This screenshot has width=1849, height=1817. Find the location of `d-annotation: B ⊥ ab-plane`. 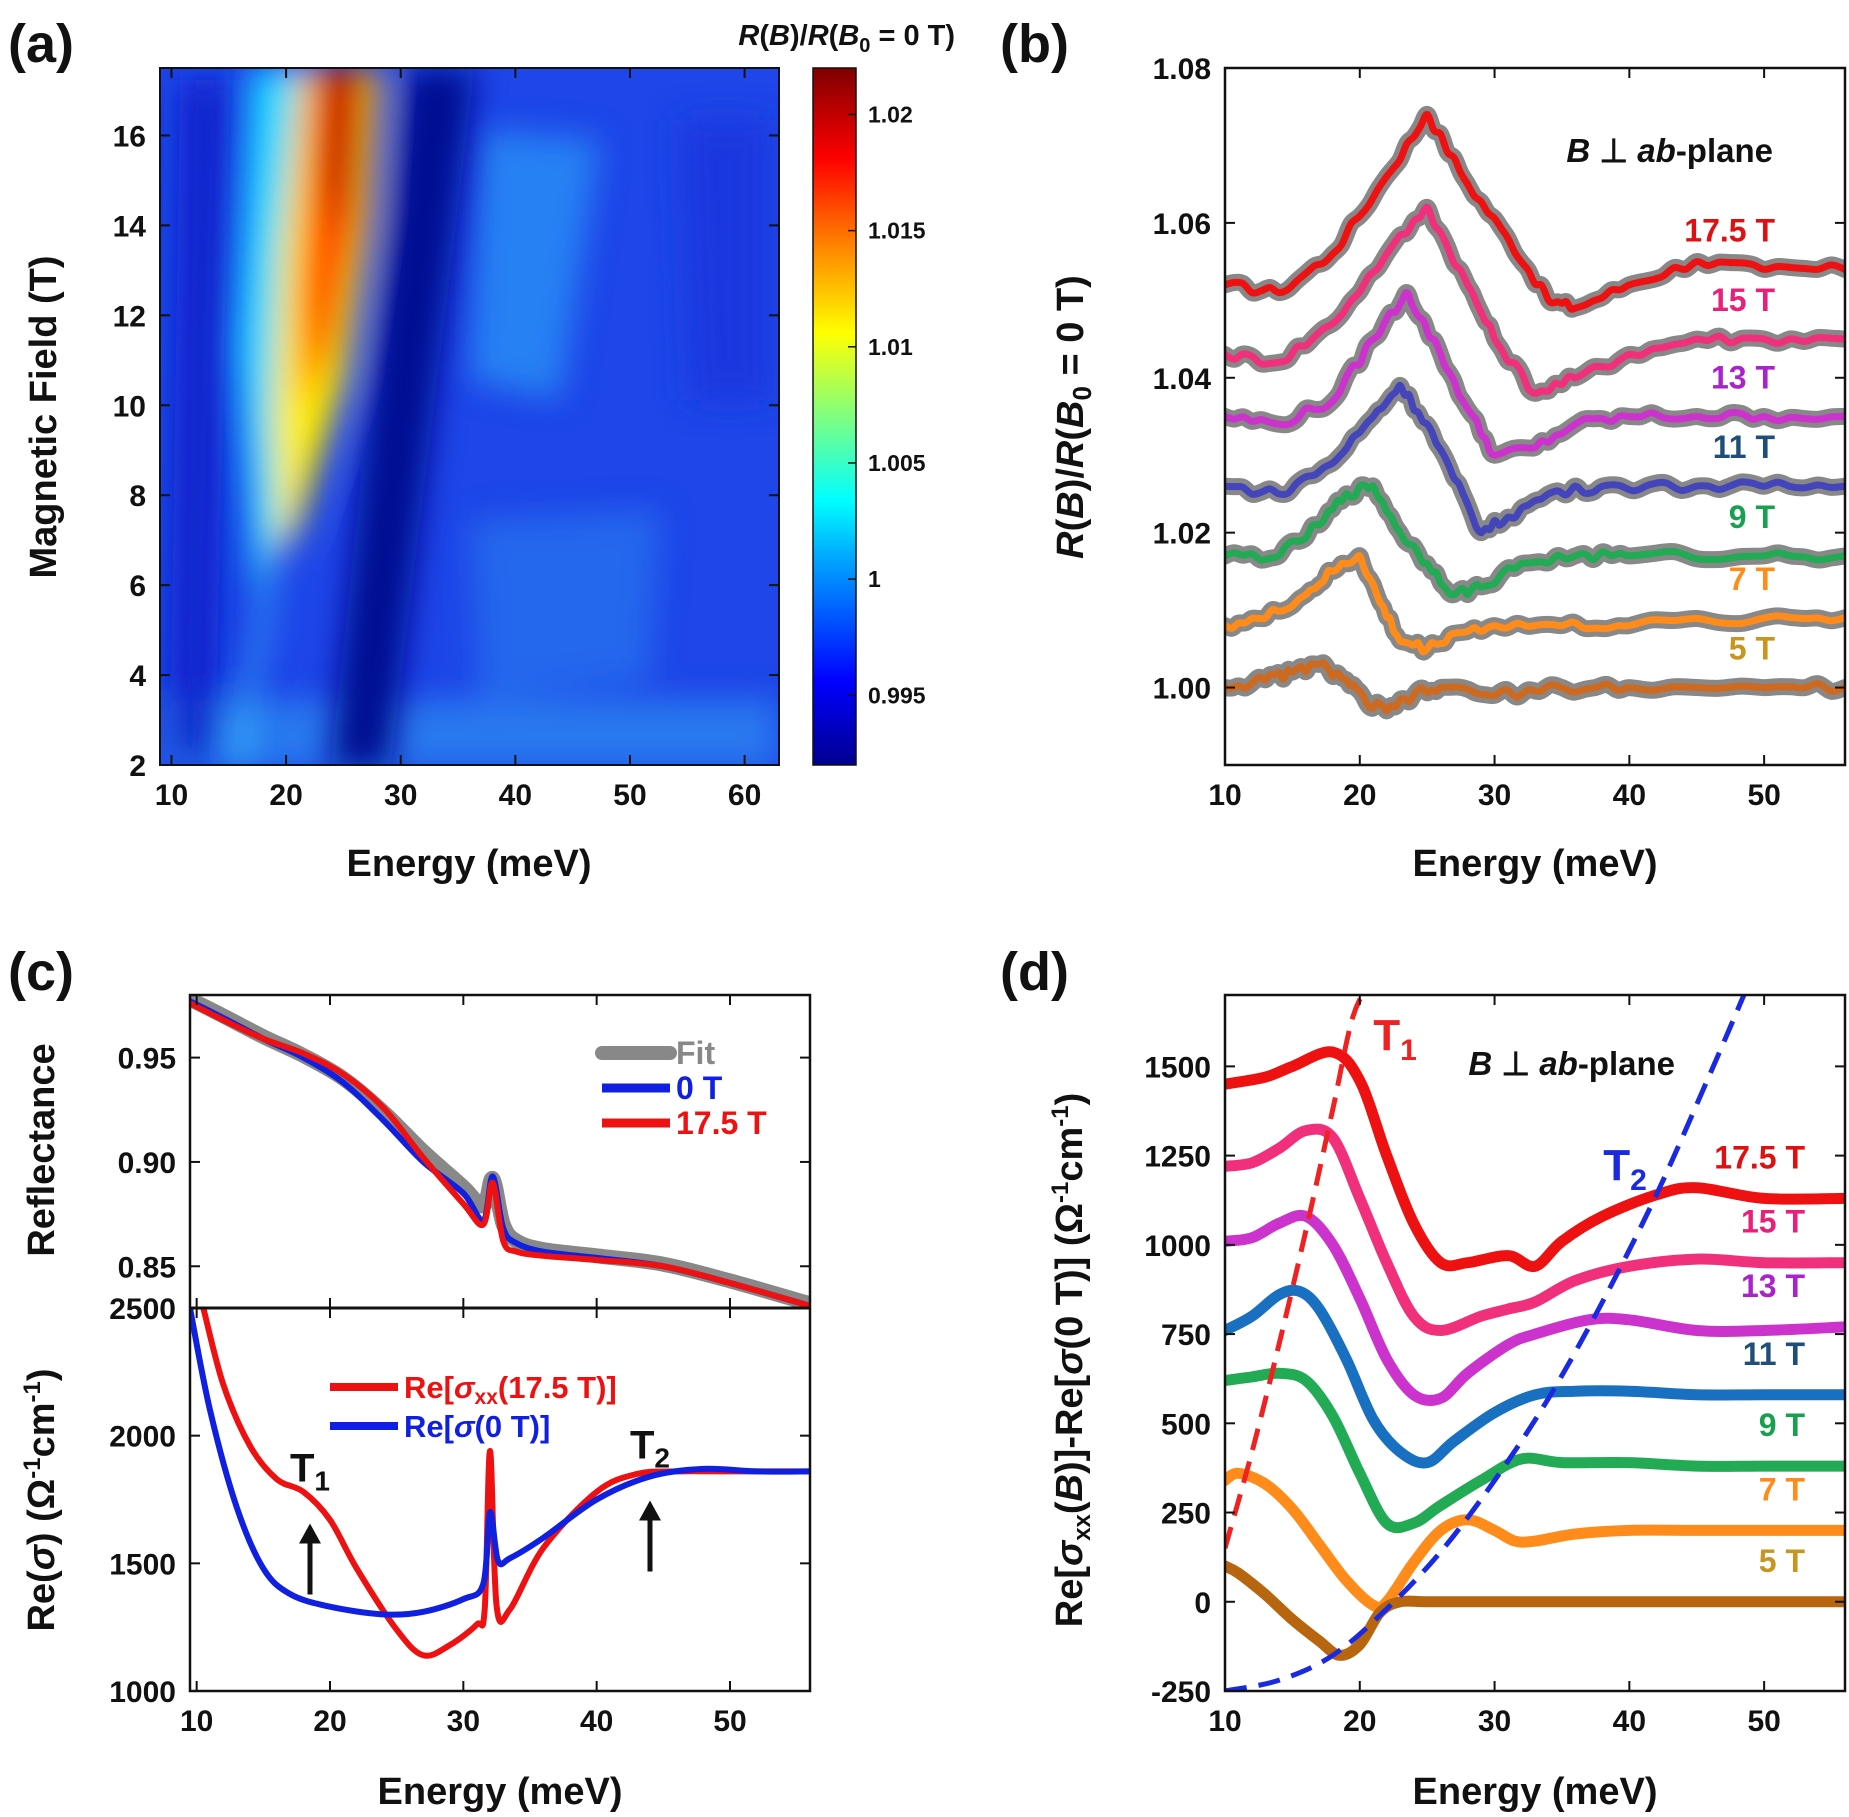

d-annotation: B ⊥ ab-plane is located at coordinates (1571, 1063).